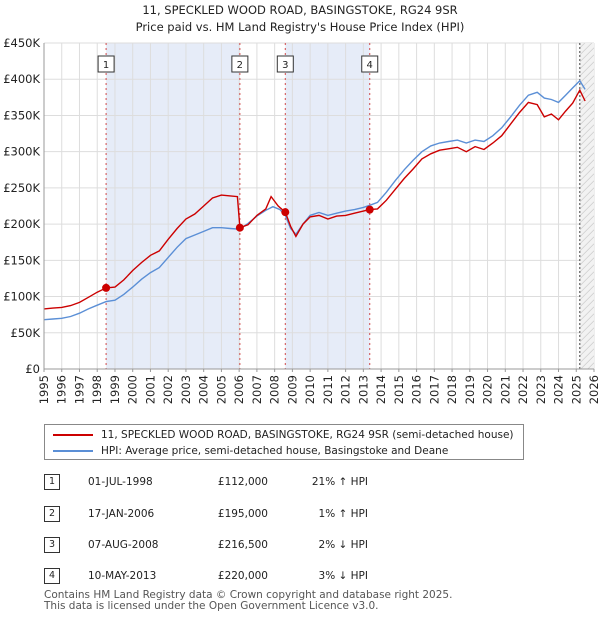  I want to click on x-tick-label: 2009, so click(292, 389).